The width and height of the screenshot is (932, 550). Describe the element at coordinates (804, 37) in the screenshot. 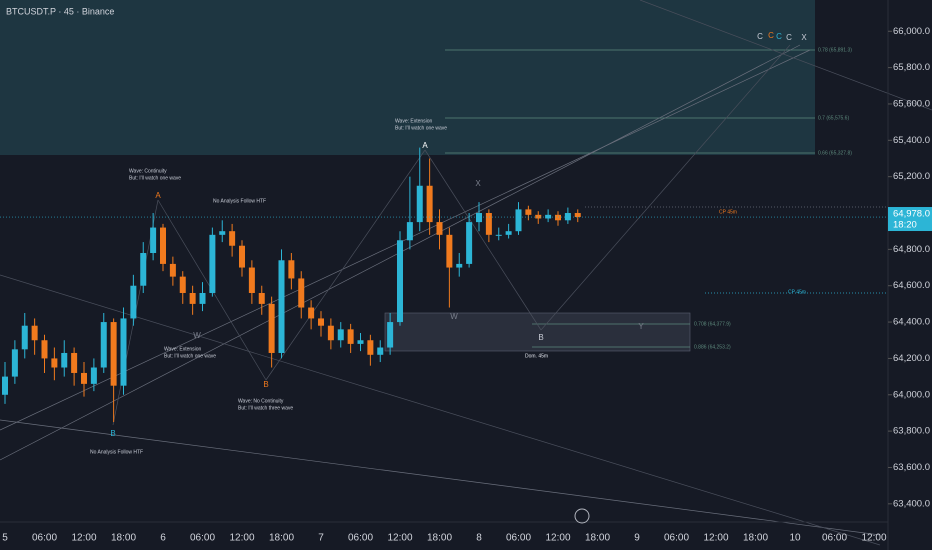

I see `wave-label: X` at that location.